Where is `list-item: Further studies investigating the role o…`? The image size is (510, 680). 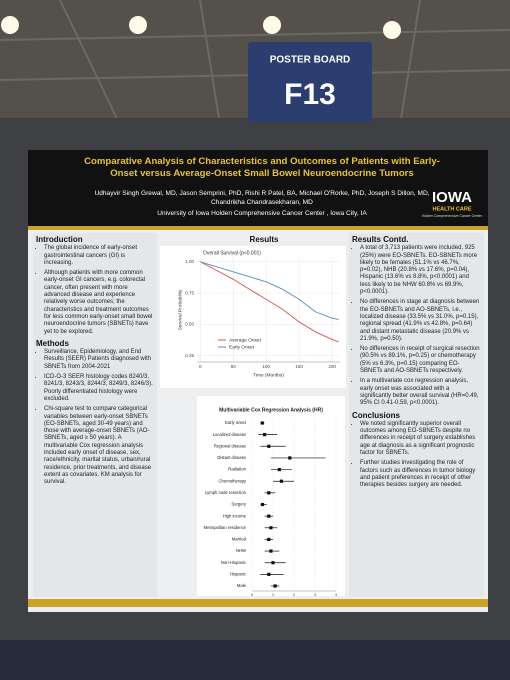
list-item: Further studies investigating the role o… is located at coordinates (420, 474).